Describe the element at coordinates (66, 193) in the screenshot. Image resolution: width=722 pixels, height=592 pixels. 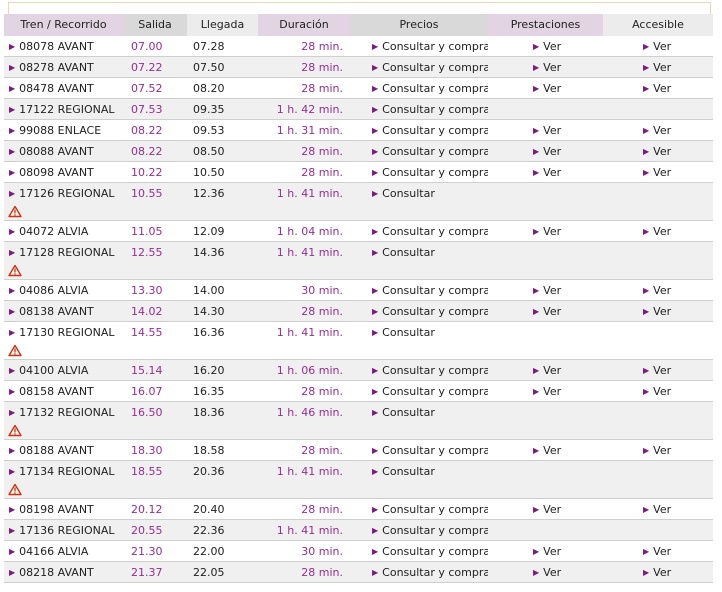
I see `train-link: ▶ 17126 REGIONAL` at that location.